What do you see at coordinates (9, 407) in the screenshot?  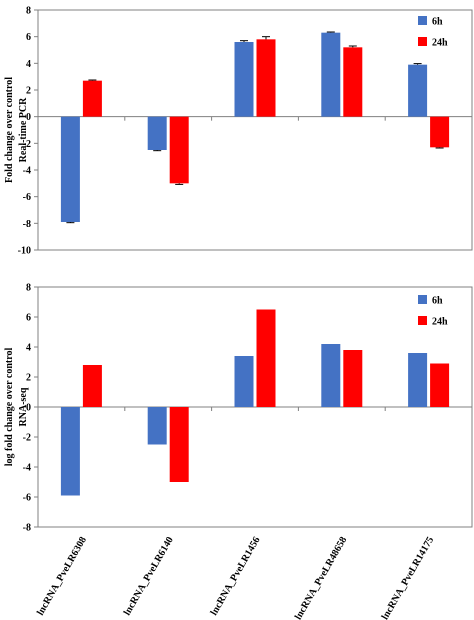 I see `y-axis-label: log fold change over control` at bounding box center [9, 407].